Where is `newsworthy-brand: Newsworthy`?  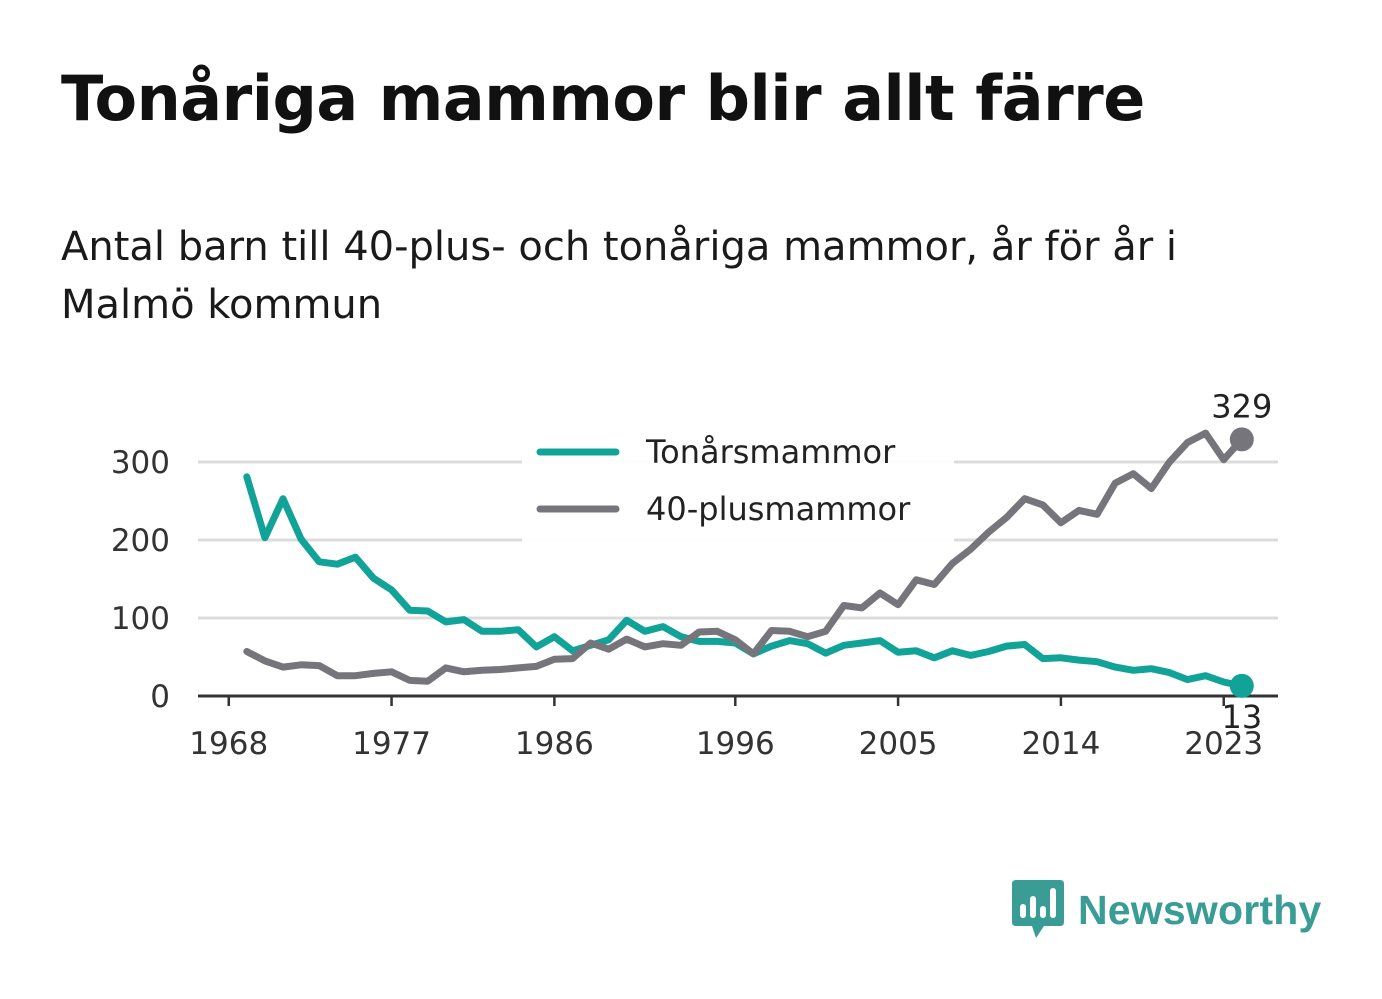 newsworthy-brand: Newsworthy is located at coordinates (1167, 910).